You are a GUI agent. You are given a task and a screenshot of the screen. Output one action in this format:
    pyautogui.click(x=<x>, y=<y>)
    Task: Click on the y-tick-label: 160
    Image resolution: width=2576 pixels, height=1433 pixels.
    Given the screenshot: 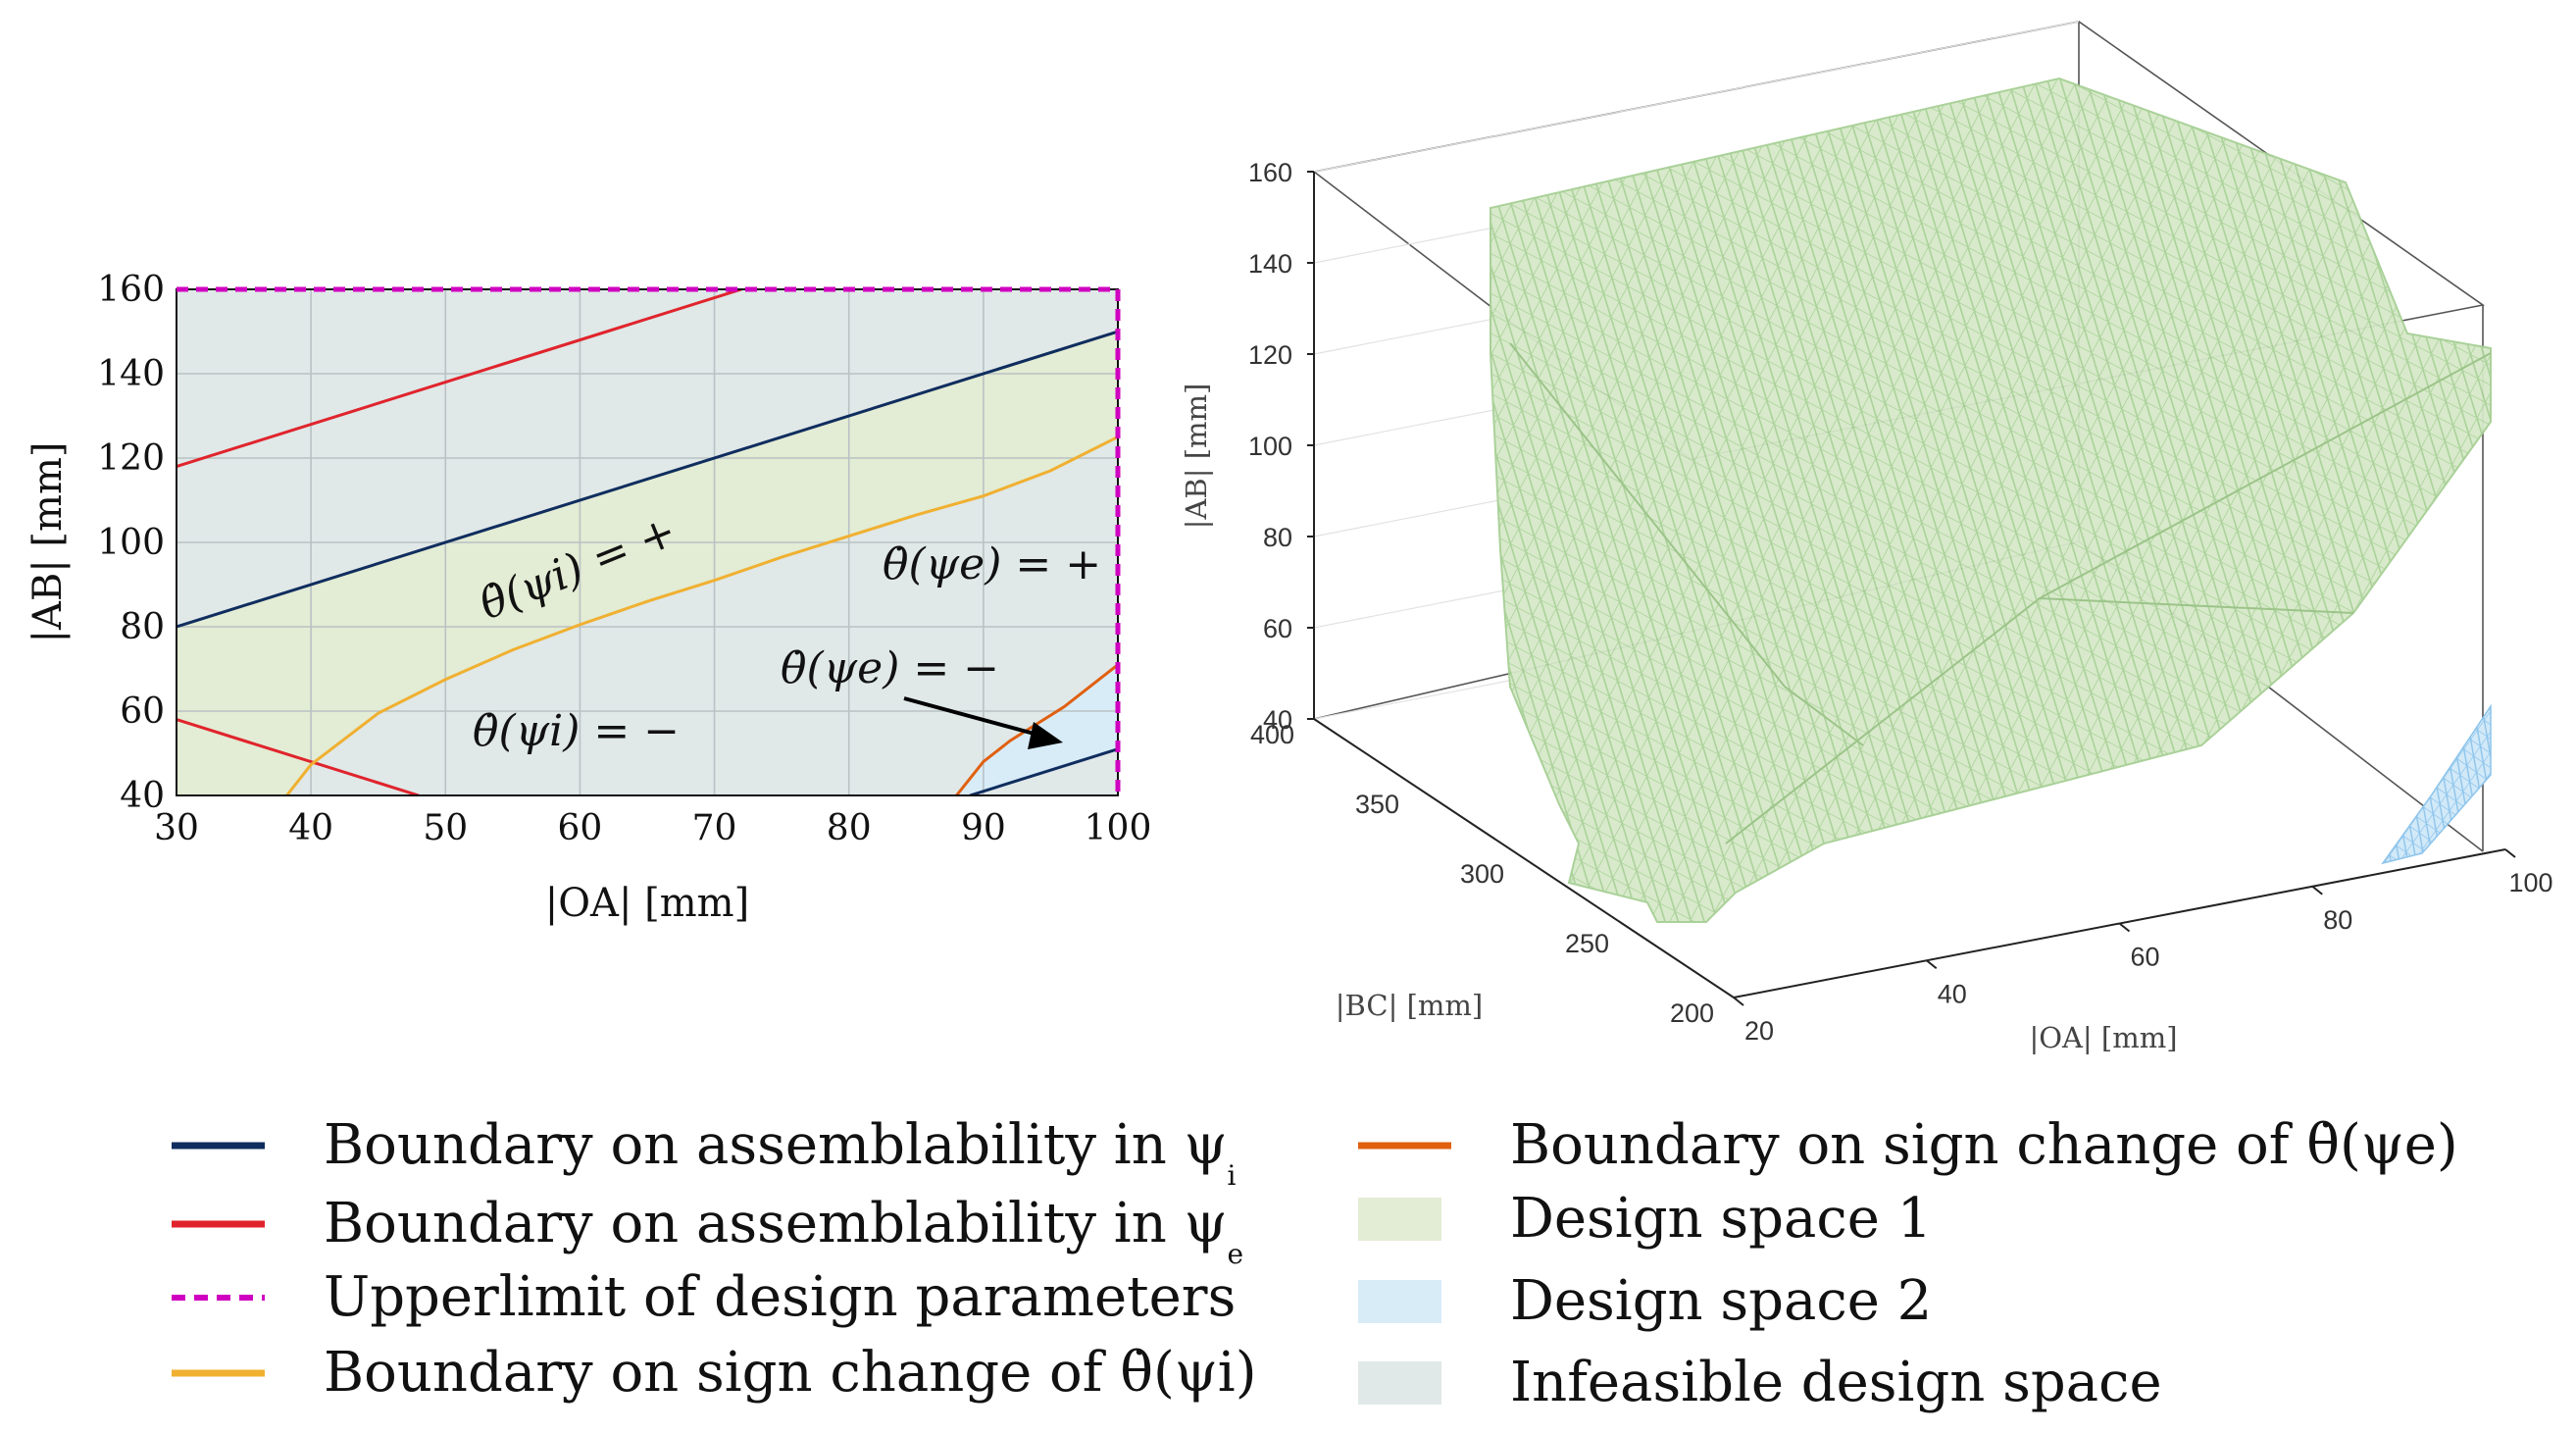 What is the action you would take?
    pyautogui.click(x=131, y=290)
    